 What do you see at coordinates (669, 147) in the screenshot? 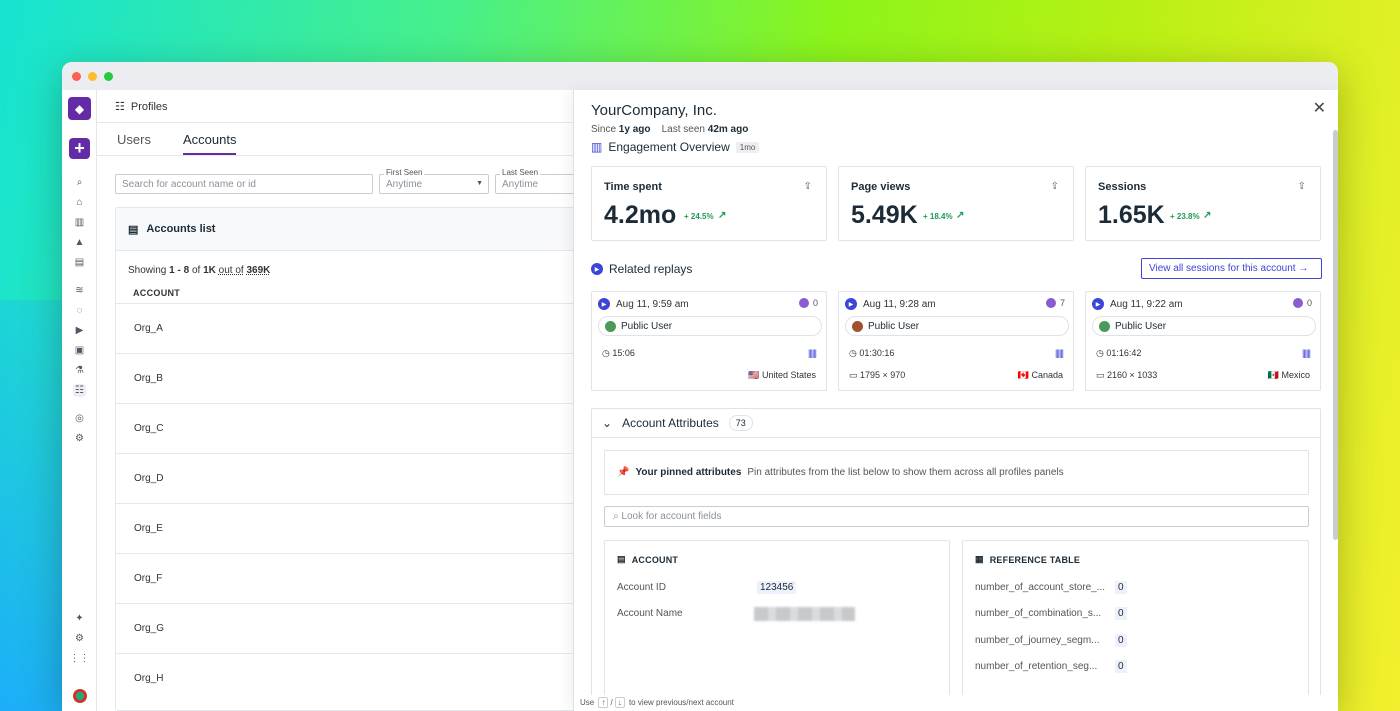
I see `engagement-title: Engagement Overview` at bounding box center [669, 147].